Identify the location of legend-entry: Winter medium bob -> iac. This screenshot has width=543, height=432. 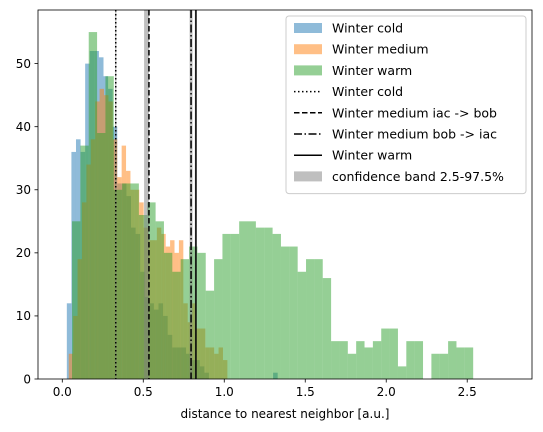
(395, 134).